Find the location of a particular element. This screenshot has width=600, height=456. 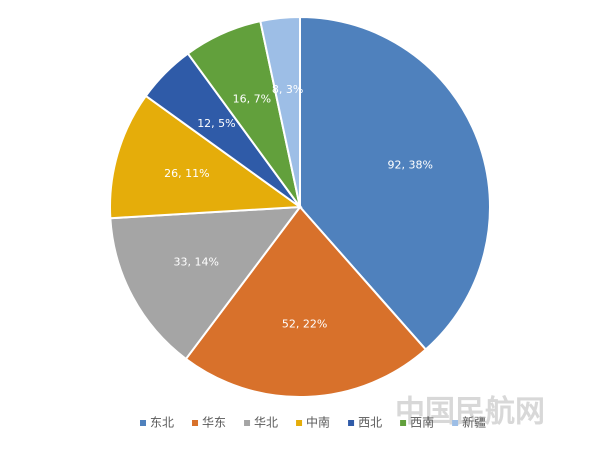

legend-label: 东北 is located at coordinates (162, 423).